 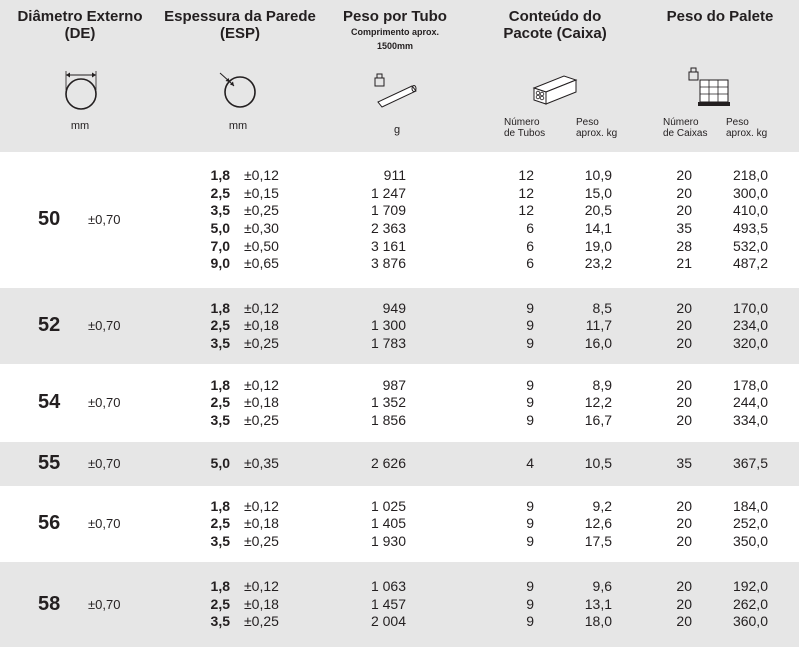 I want to click on pallet-weight-cell: 218,0, so click(x=750, y=175).